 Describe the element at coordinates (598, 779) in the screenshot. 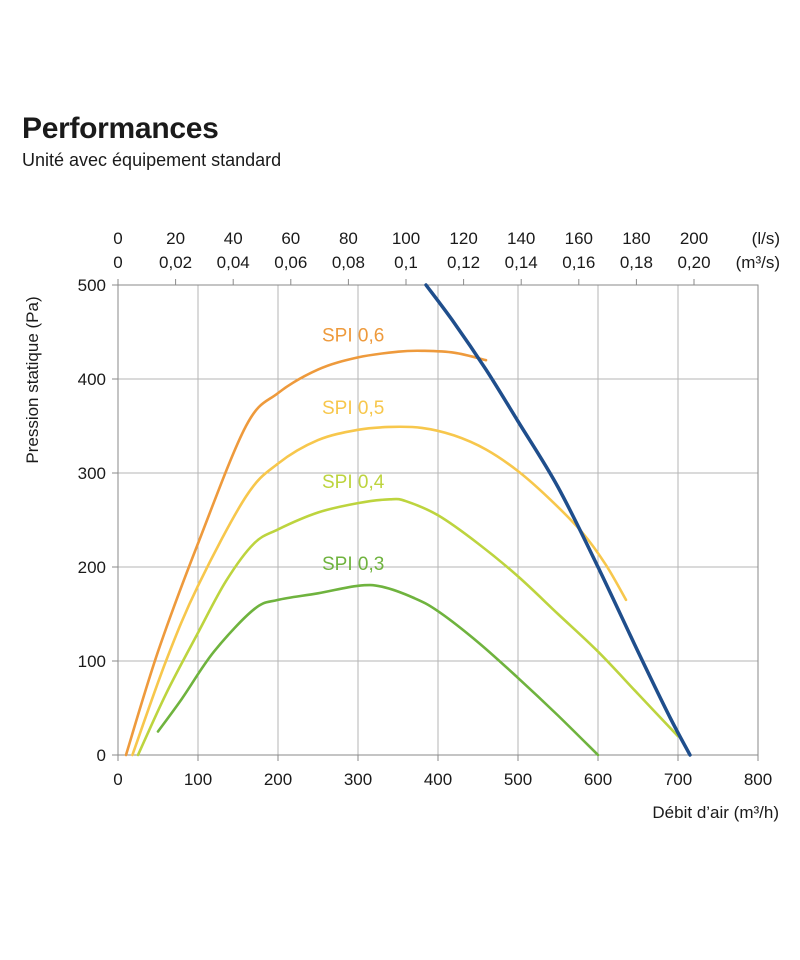

I see `x-tick-label: 600` at that location.